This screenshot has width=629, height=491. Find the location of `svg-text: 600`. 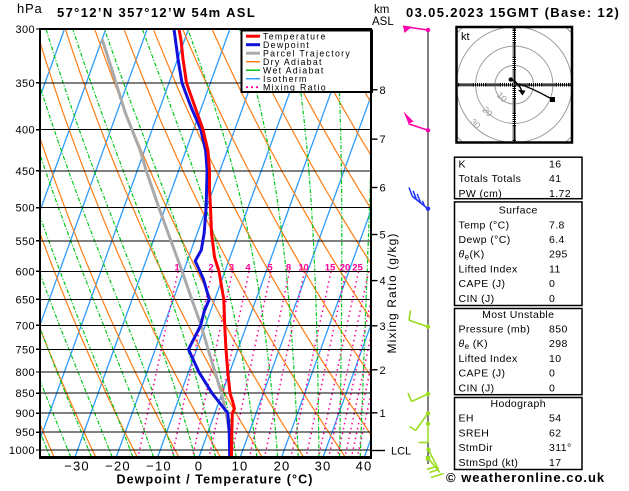

svg-text: 600 is located at coordinates (25, 272).